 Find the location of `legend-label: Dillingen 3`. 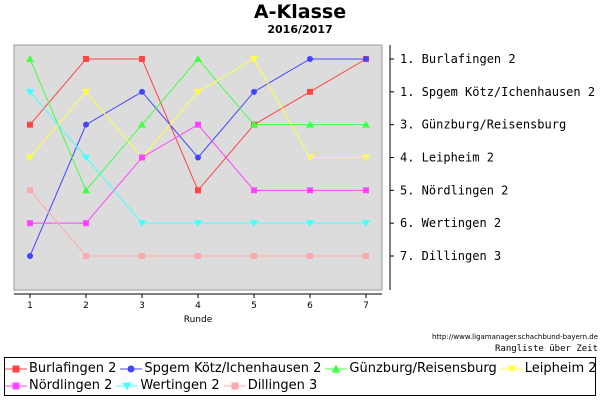

legend-label: Dillingen 3 is located at coordinates (282, 385).